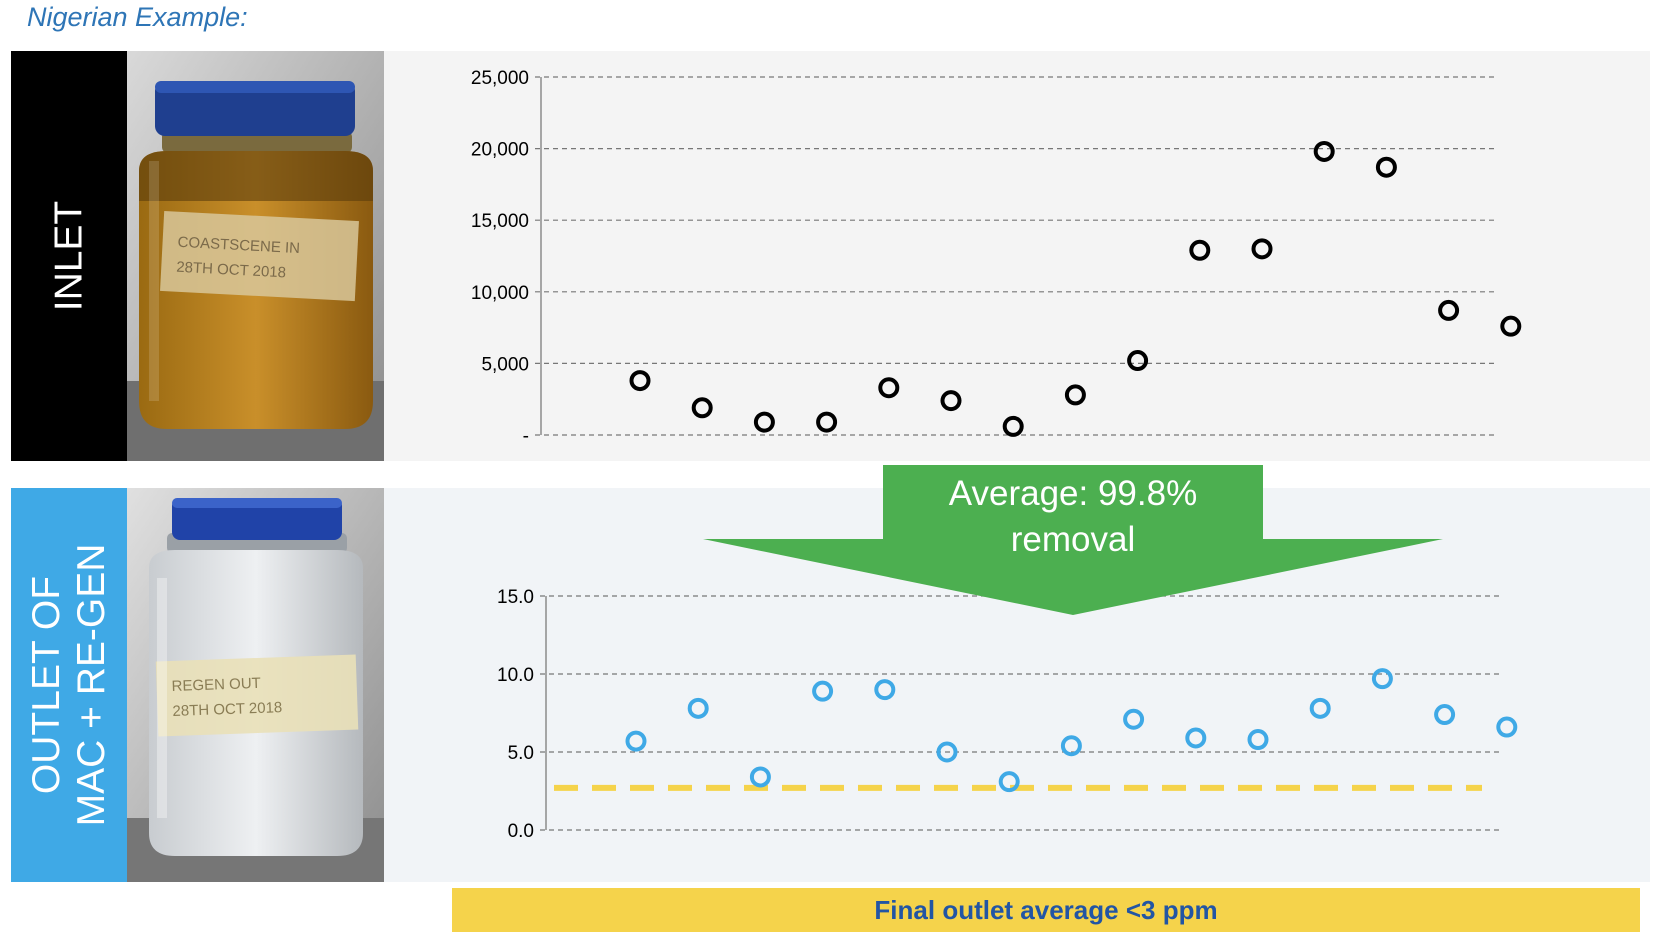 This screenshot has width=1662, height=932. I want to click on y-tick-label: 5,000, so click(505, 364).